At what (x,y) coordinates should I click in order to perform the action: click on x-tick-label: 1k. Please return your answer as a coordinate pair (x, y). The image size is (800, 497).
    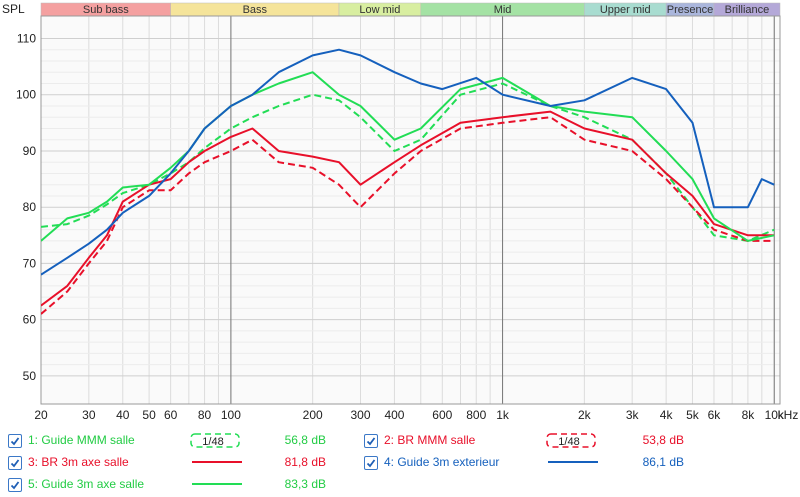
    Looking at the image, I should click on (503, 415).